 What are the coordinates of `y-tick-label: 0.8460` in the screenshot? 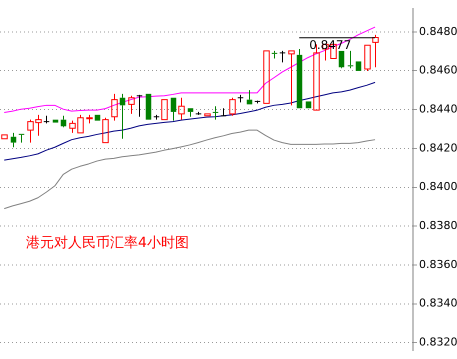 It's located at (438, 70).